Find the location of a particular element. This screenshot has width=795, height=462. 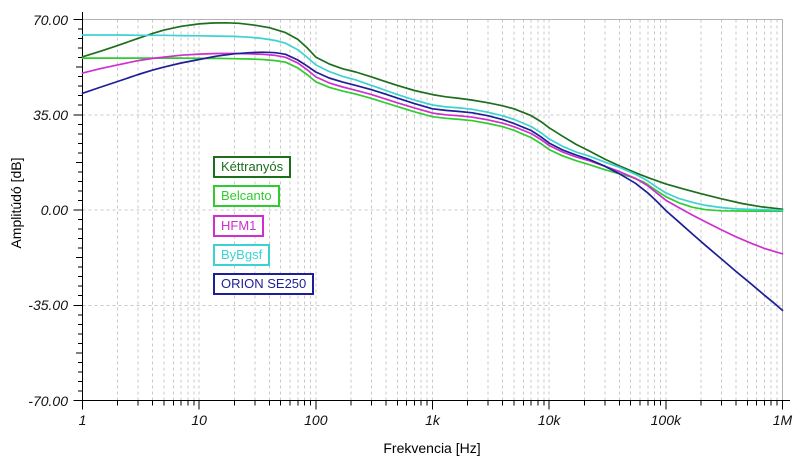

legend-item-bybgsf: ByBgsf is located at coordinates (242, 254).